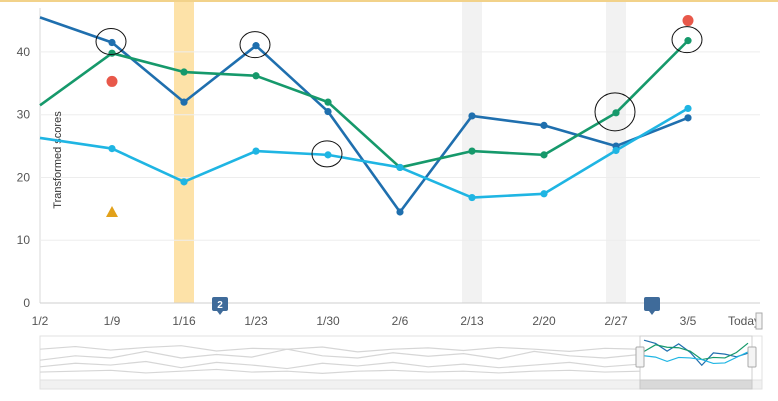  I want to click on navigator-scroll-thumb, so click(696, 384).